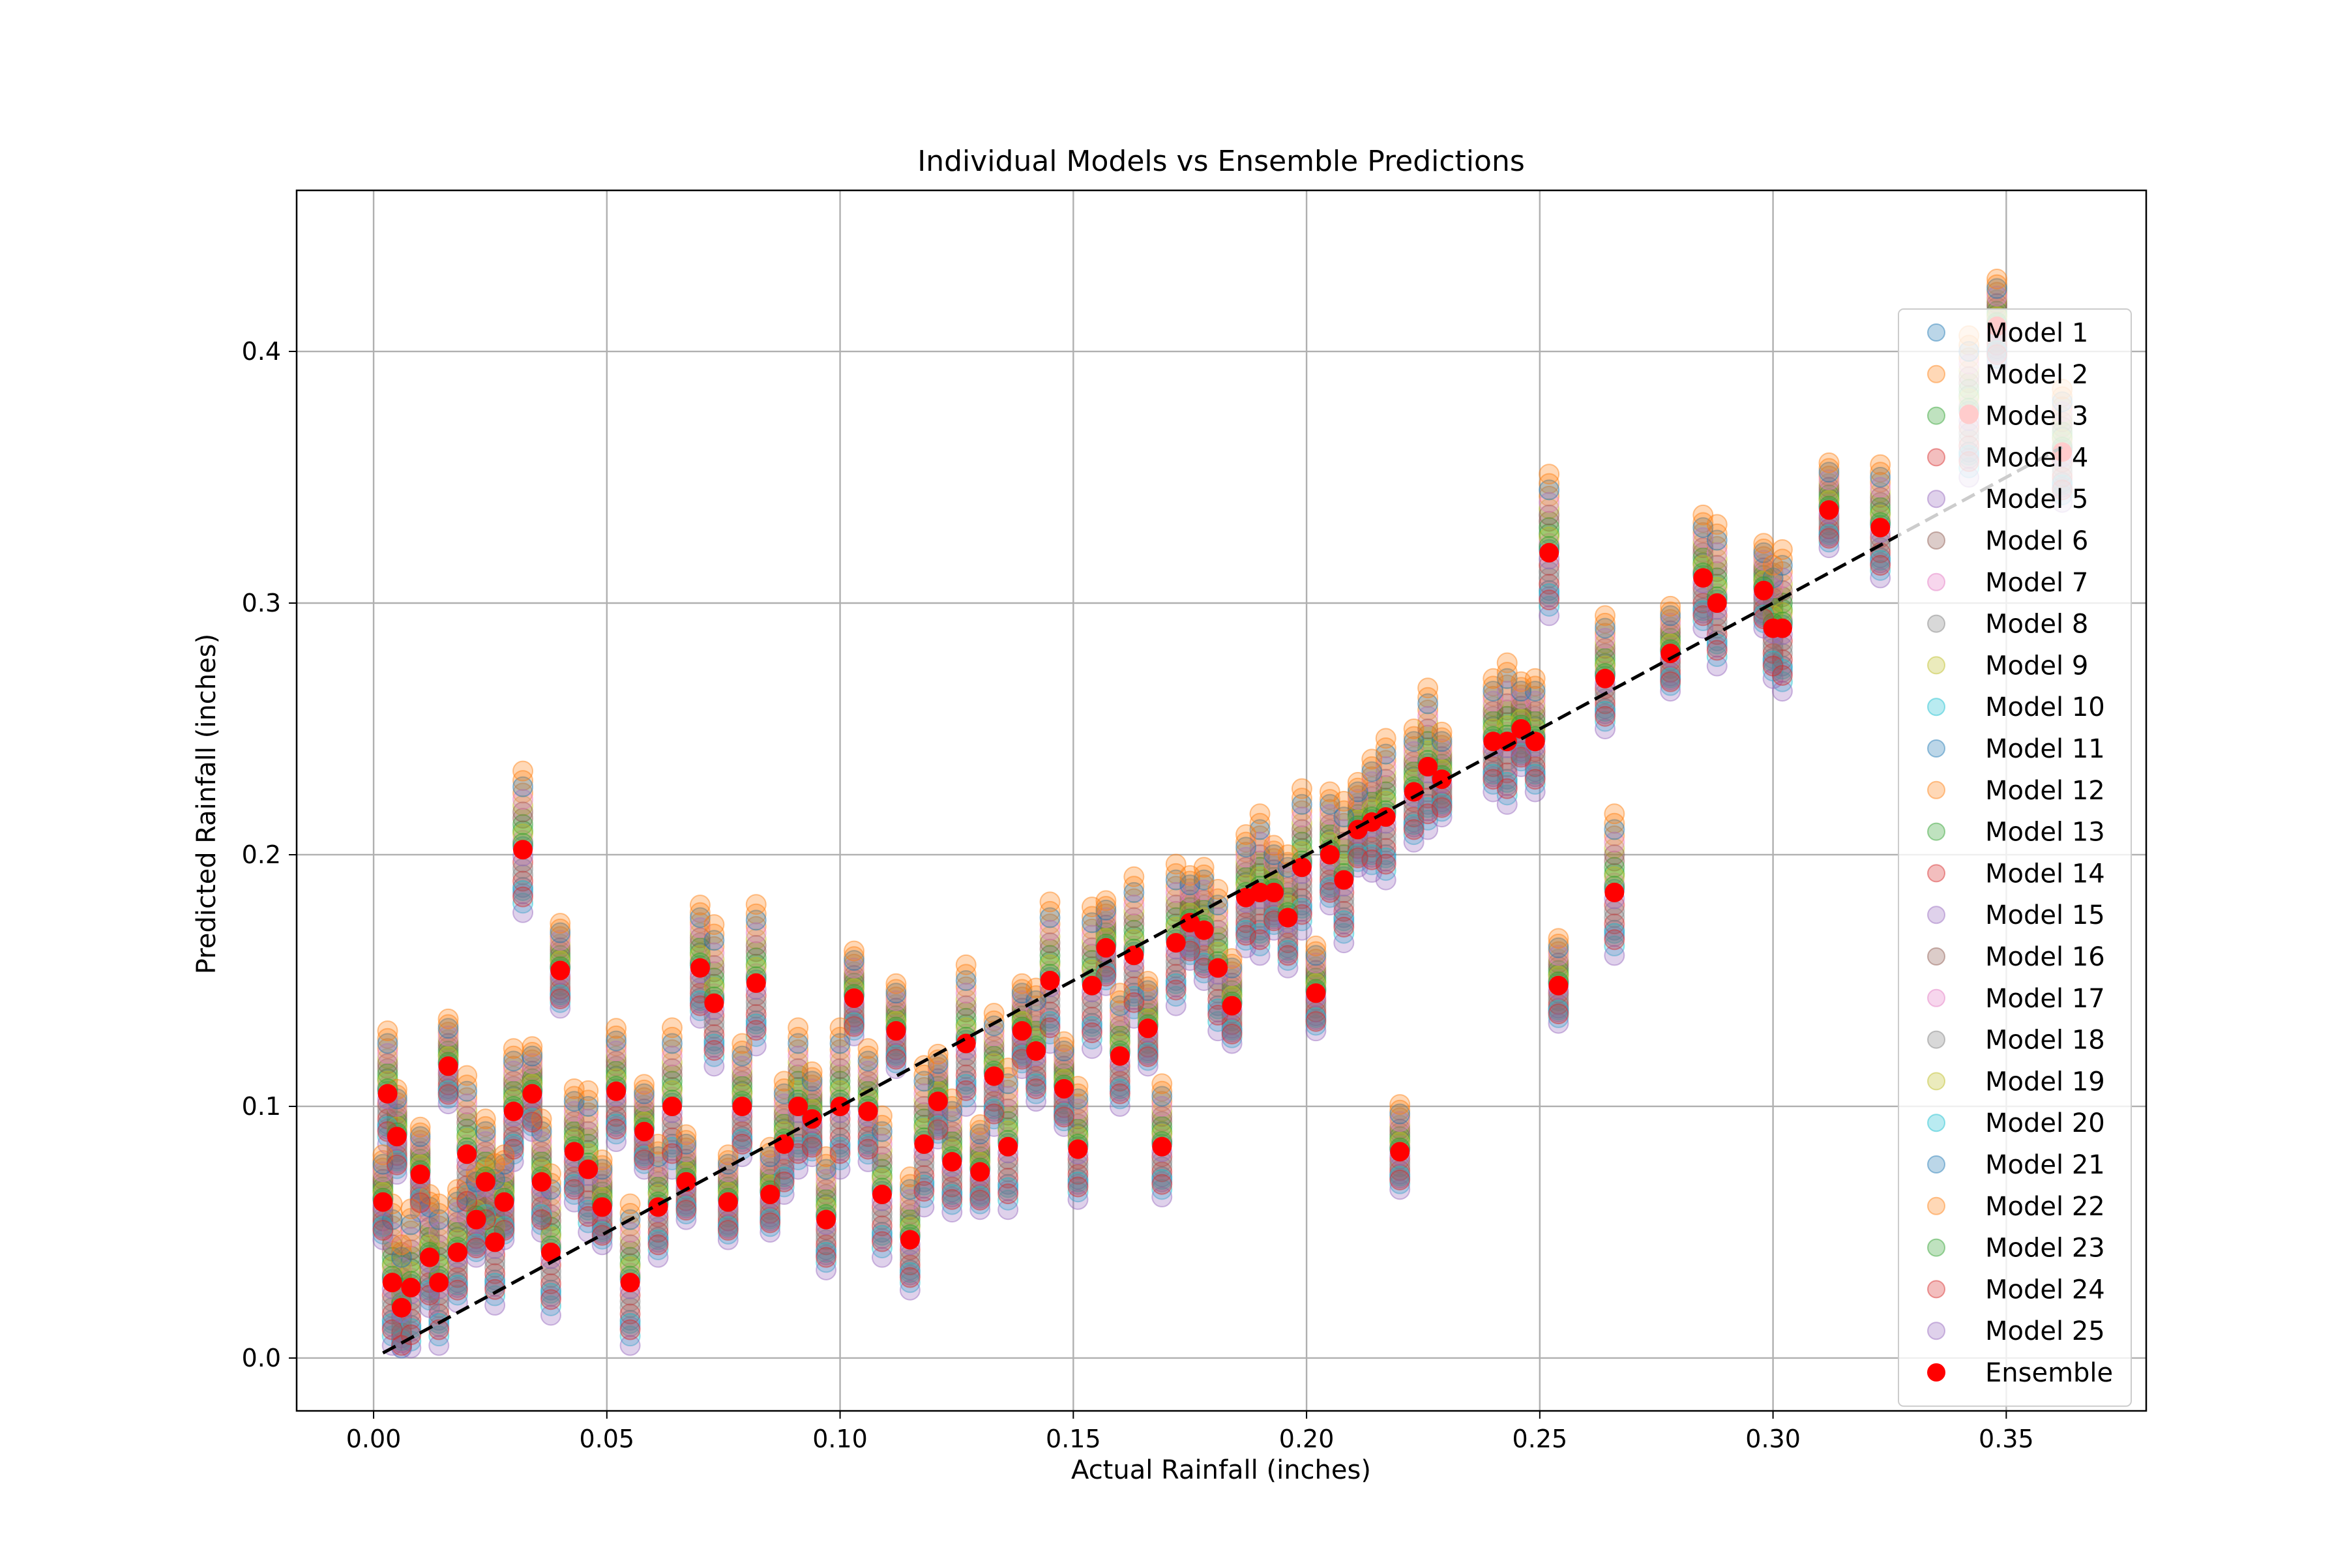  What do you see at coordinates (1773, 1439) in the screenshot?
I see `x-tick-label: 0.30` at bounding box center [1773, 1439].